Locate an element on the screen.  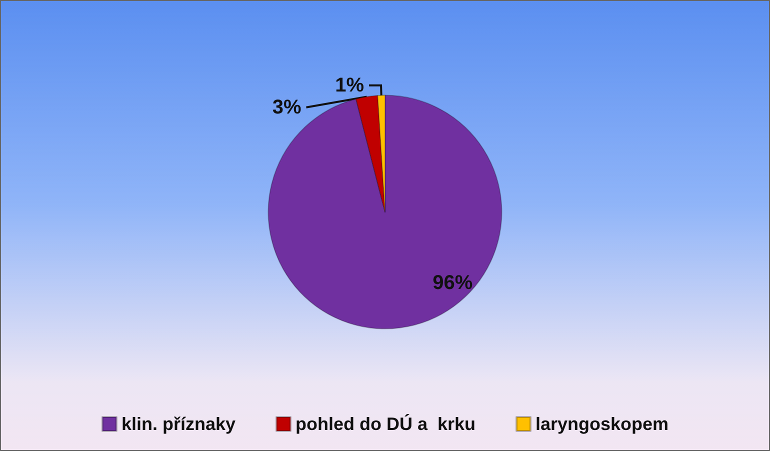
data-label: 3% is located at coordinates (287, 107).